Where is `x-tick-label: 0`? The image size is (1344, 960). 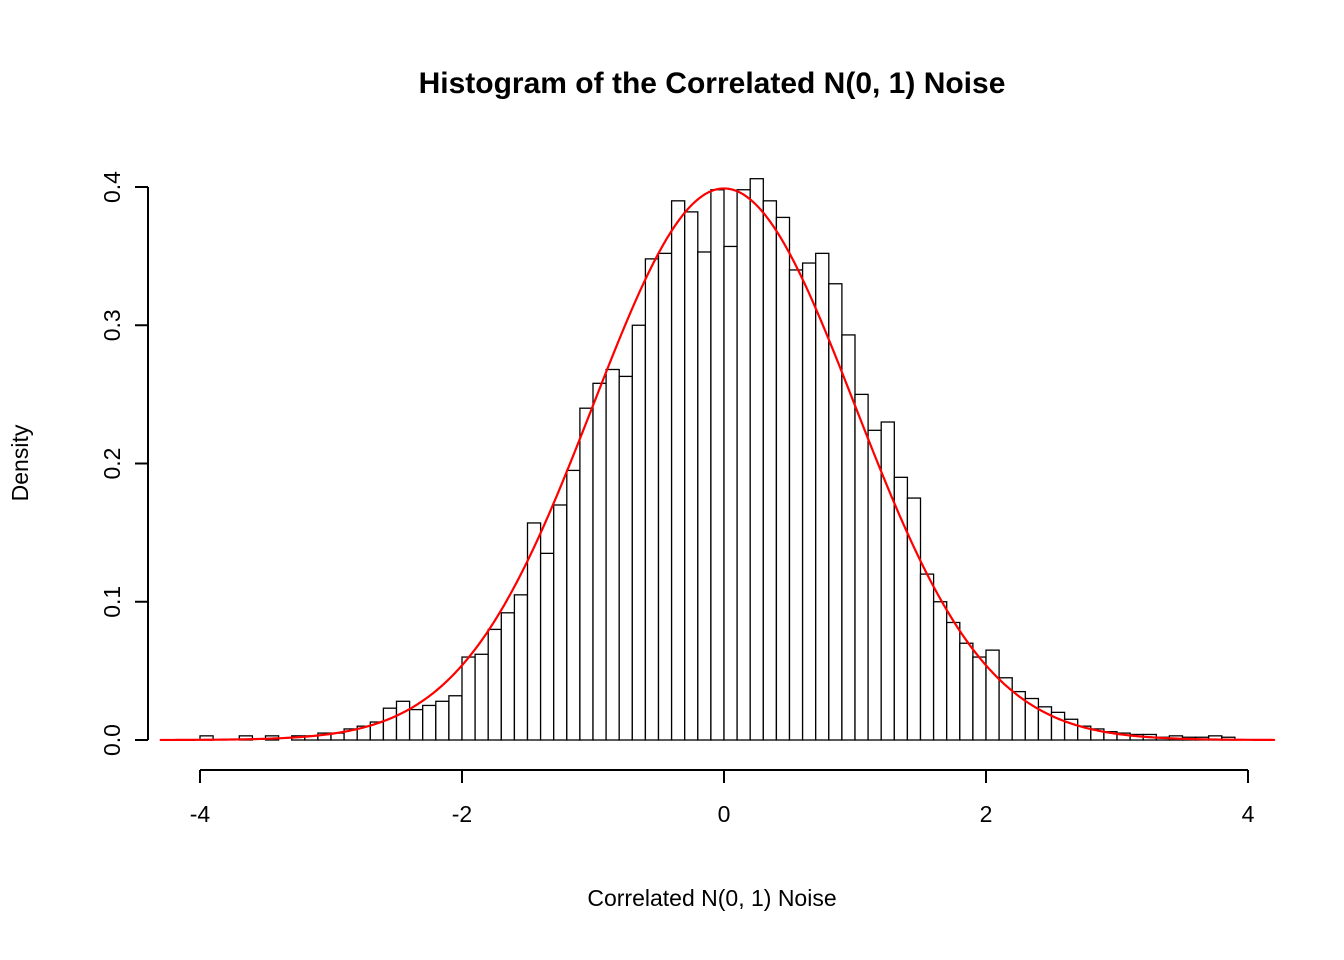
x-tick-label: 0 is located at coordinates (724, 814).